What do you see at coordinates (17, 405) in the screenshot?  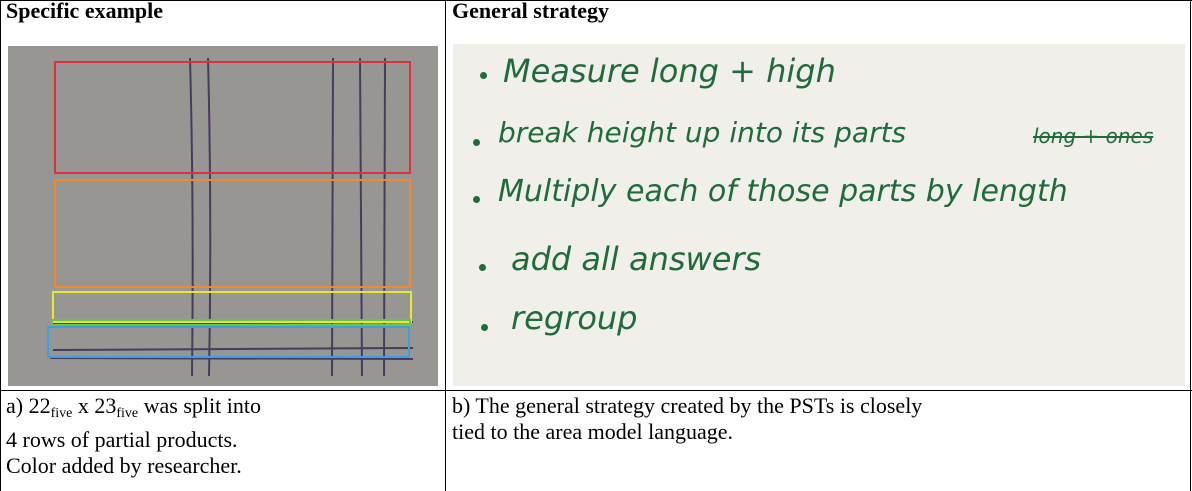 I see `text: a)` at bounding box center [17, 405].